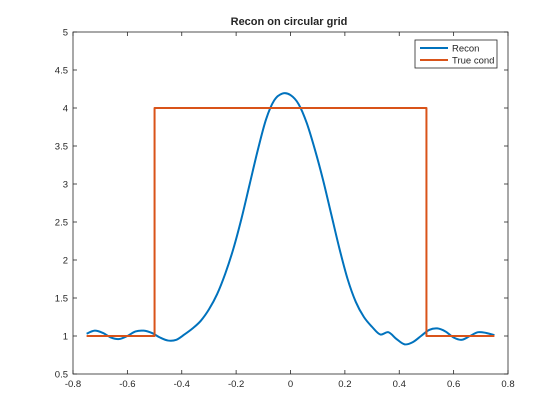  What do you see at coordinates (507, 384) in the screenshot?
I see `x-tick-label: 0.8` at bounding box center [507, 384].